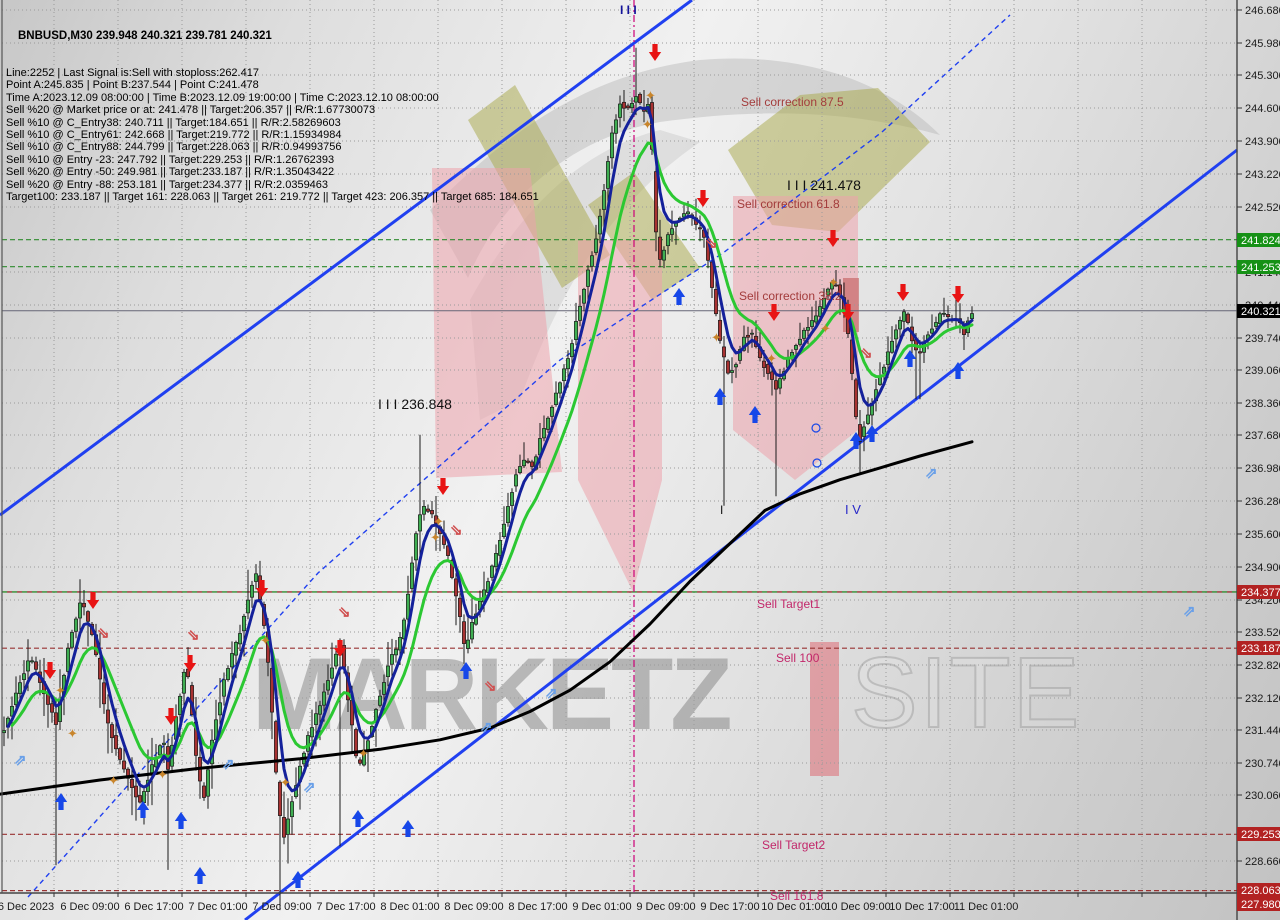 This screenshot has width=1280, height=920. Describe the element at coordinates (1262, 535) in the screenshot. I see `price-axis-label: 235.600` at that location.